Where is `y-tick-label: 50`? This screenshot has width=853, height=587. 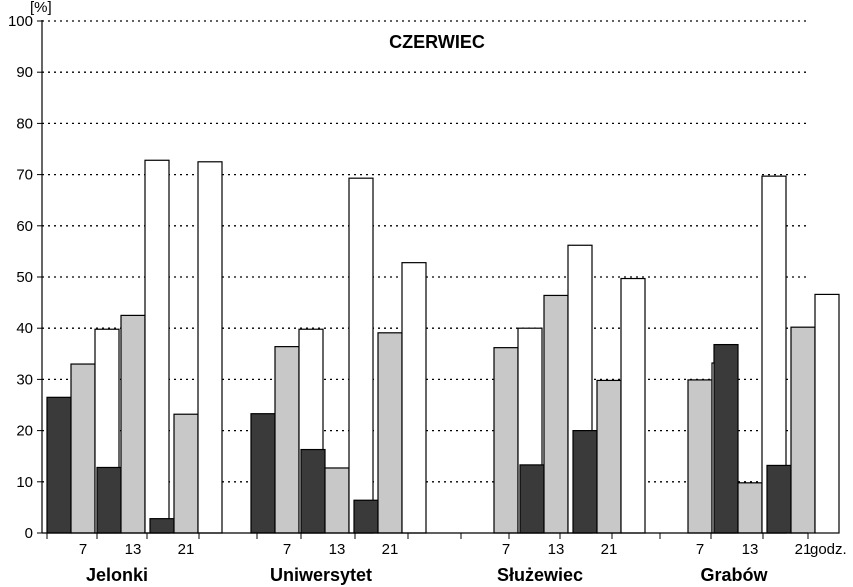 y-tick-label: 50 is located at coordinates (24, 277).